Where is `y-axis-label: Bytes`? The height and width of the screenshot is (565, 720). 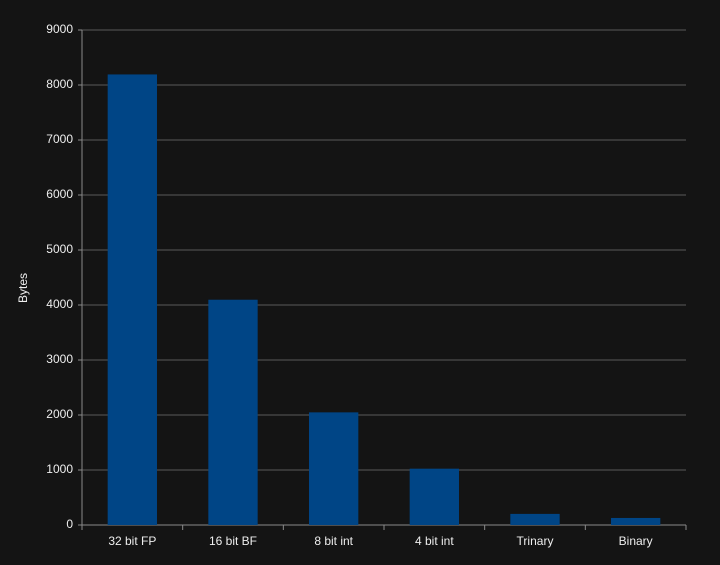 y-axis-label: Bytes is located at coordinates (23, 288).